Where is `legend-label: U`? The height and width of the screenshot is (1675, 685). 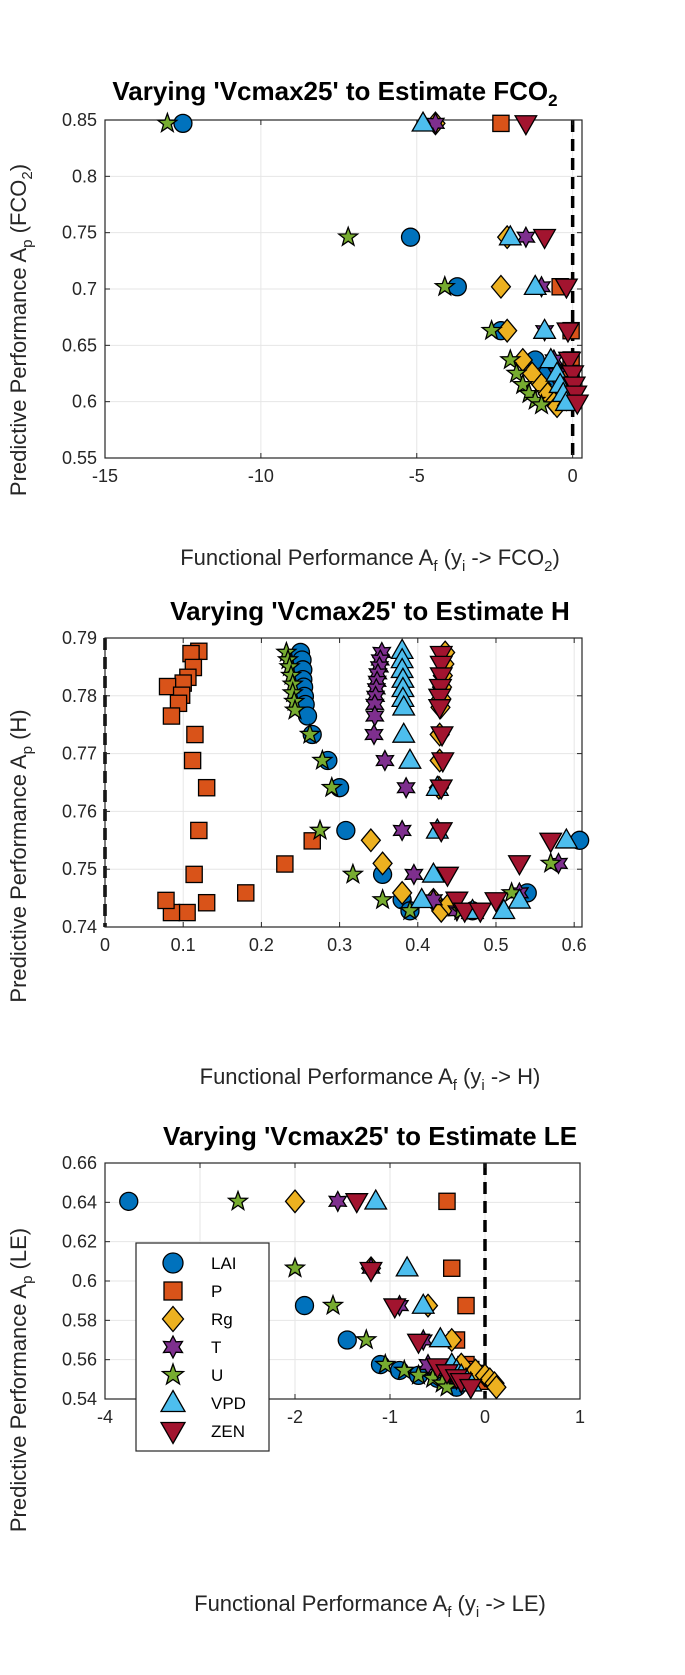
legend-label: U is located at coordinates (217, 1375).